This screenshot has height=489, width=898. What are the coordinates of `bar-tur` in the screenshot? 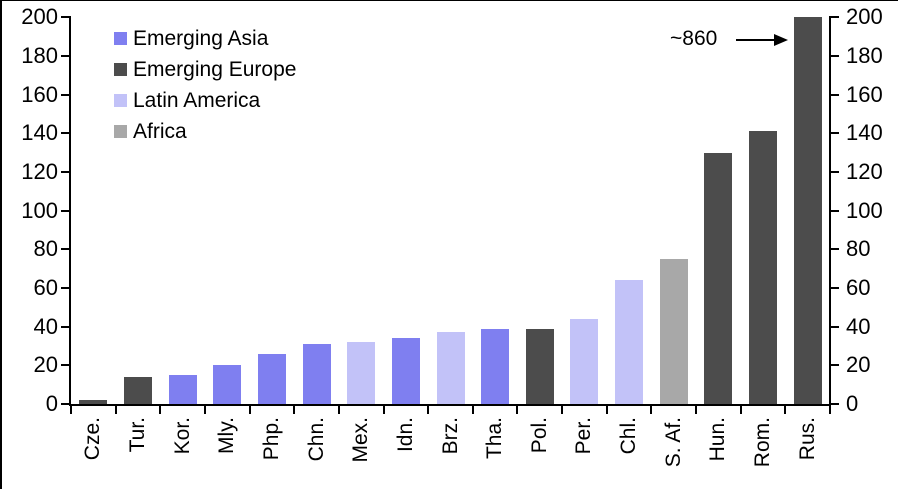 It's located at (137, 390).